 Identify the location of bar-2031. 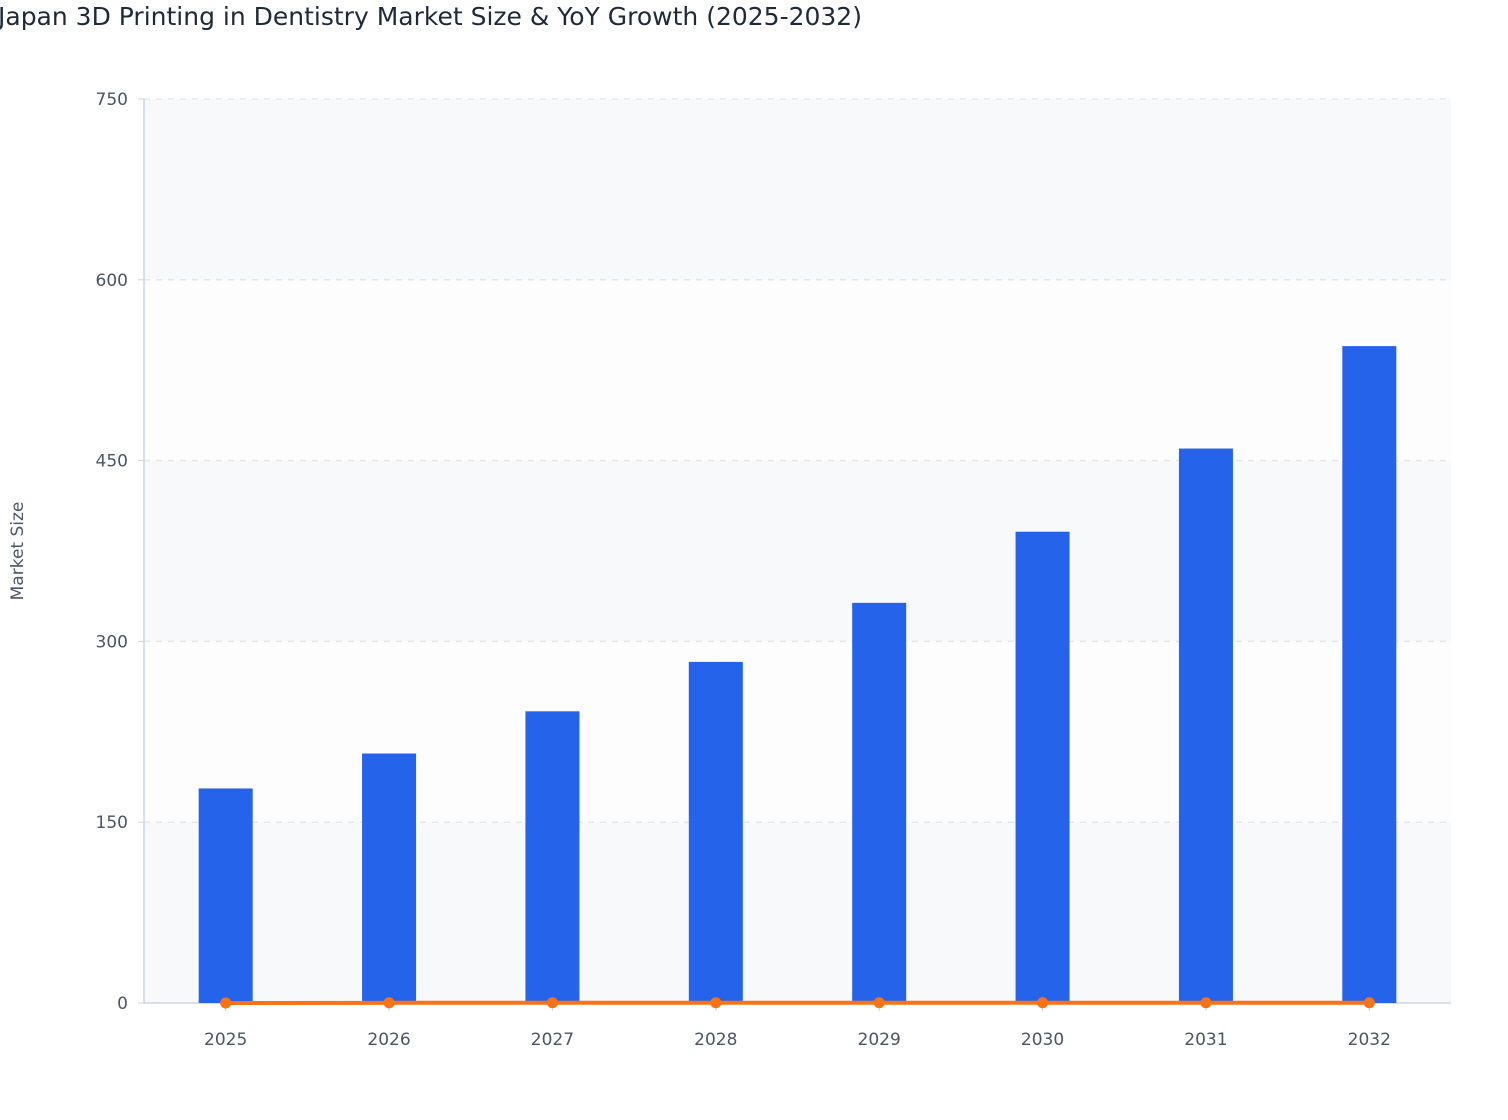
(1205, 726).